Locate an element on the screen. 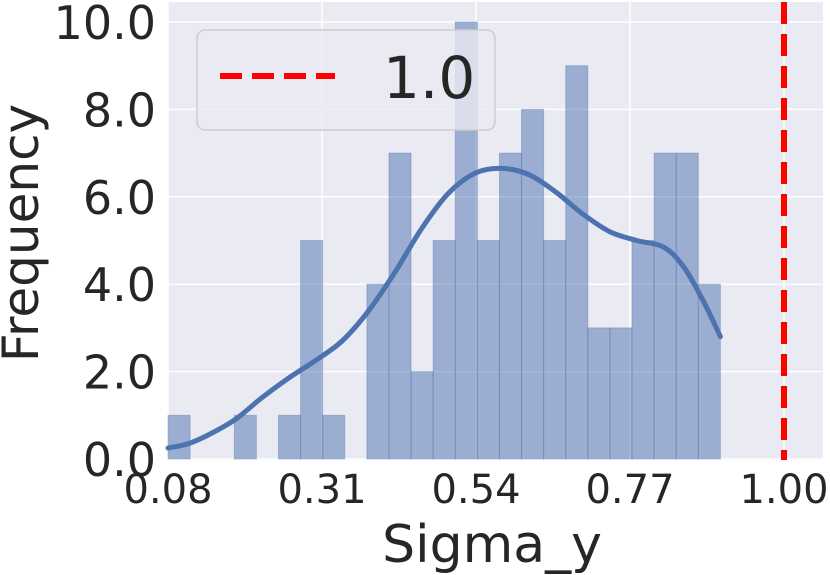 The height and width of the screenshot is (575, 830). x-tick-labels: 0.08 0.31 0.54 0.77 1.00 is located at coordinates (475, 490).